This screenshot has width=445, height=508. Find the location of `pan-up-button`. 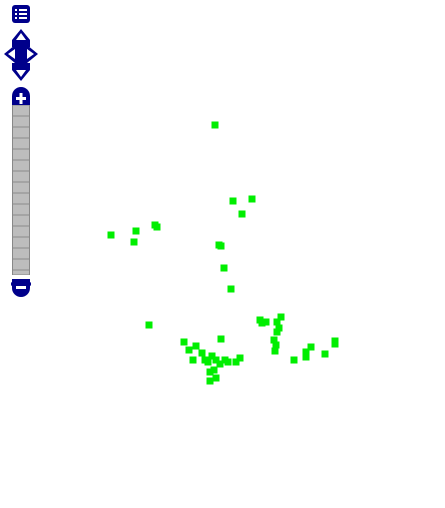

pan-up-button is located at coordinates (21, 38).